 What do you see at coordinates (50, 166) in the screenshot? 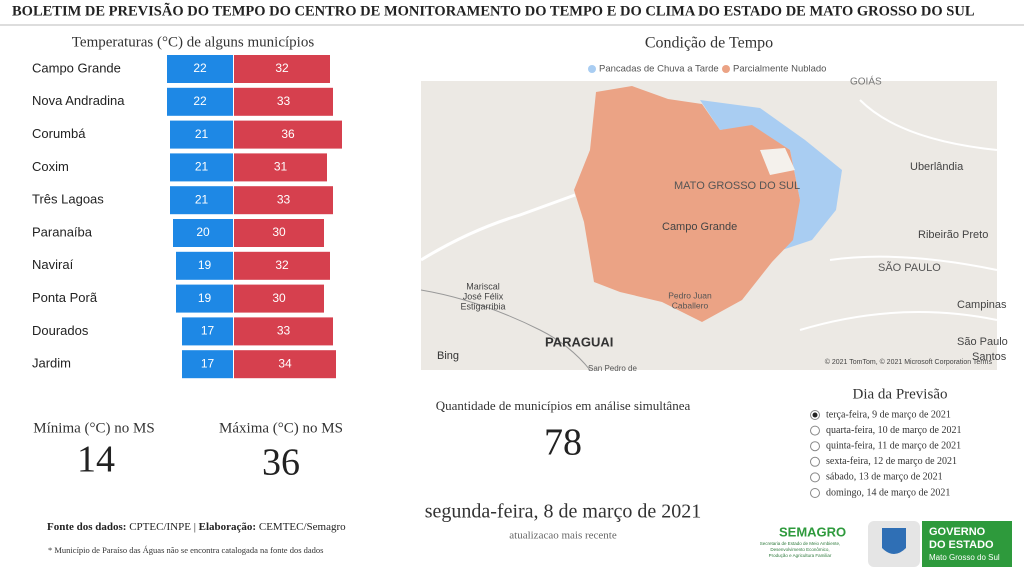
I see `category-label: Coxim` at bounding box center [50, 166].